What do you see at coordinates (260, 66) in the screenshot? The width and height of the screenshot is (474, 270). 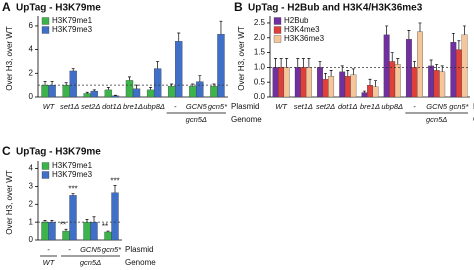 I see `y-tick-label: 1.0` at bounding box center [260, 66].